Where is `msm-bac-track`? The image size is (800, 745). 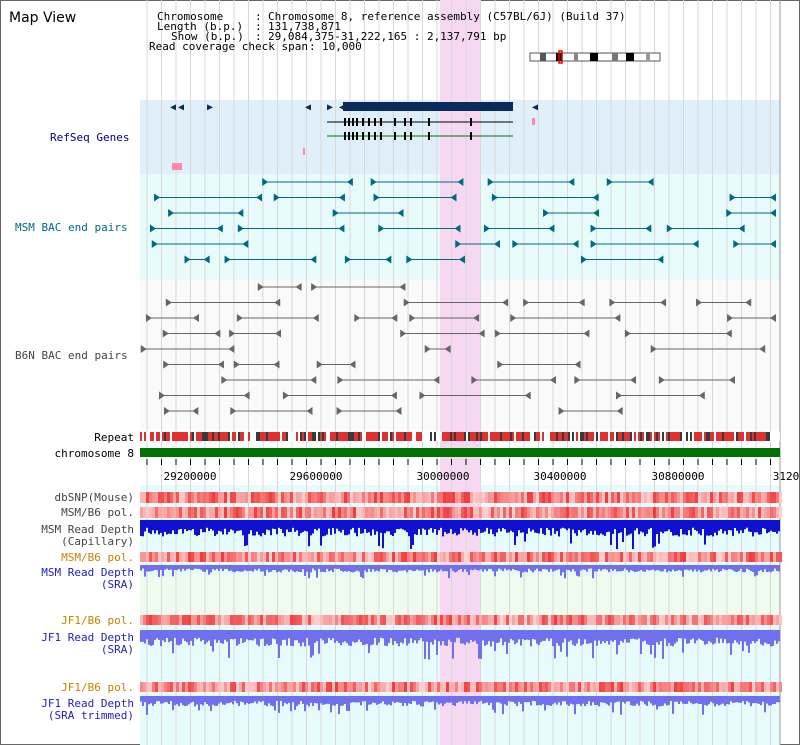 msm-bac-track is located at coordinates (462, 221).